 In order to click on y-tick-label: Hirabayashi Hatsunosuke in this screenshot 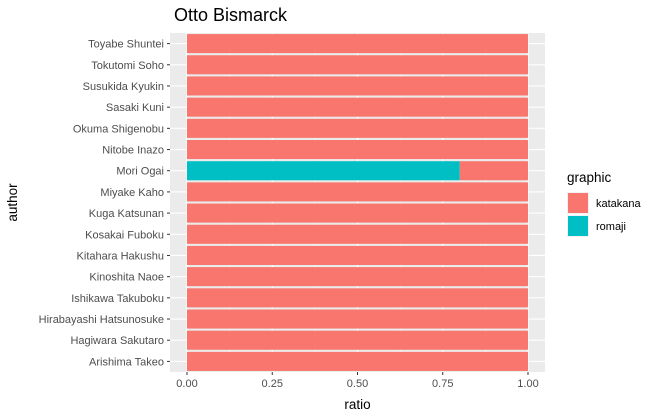, I will do `click(101, 320)`.